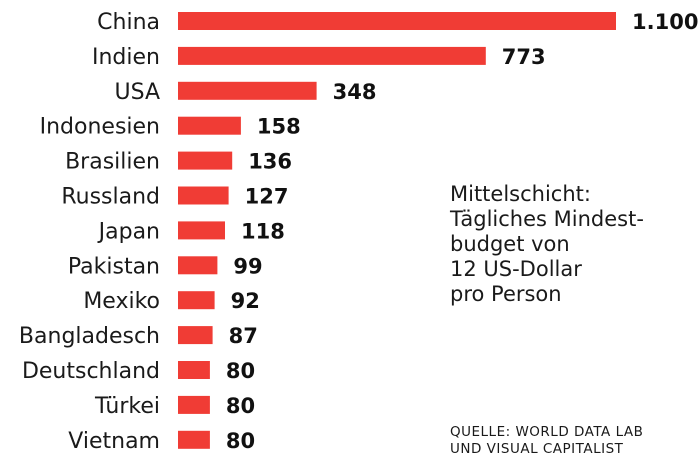  Describe the element at coordinates (506, 294) in the screenshot. I see `annotation-line-5: pro Person` at that location.